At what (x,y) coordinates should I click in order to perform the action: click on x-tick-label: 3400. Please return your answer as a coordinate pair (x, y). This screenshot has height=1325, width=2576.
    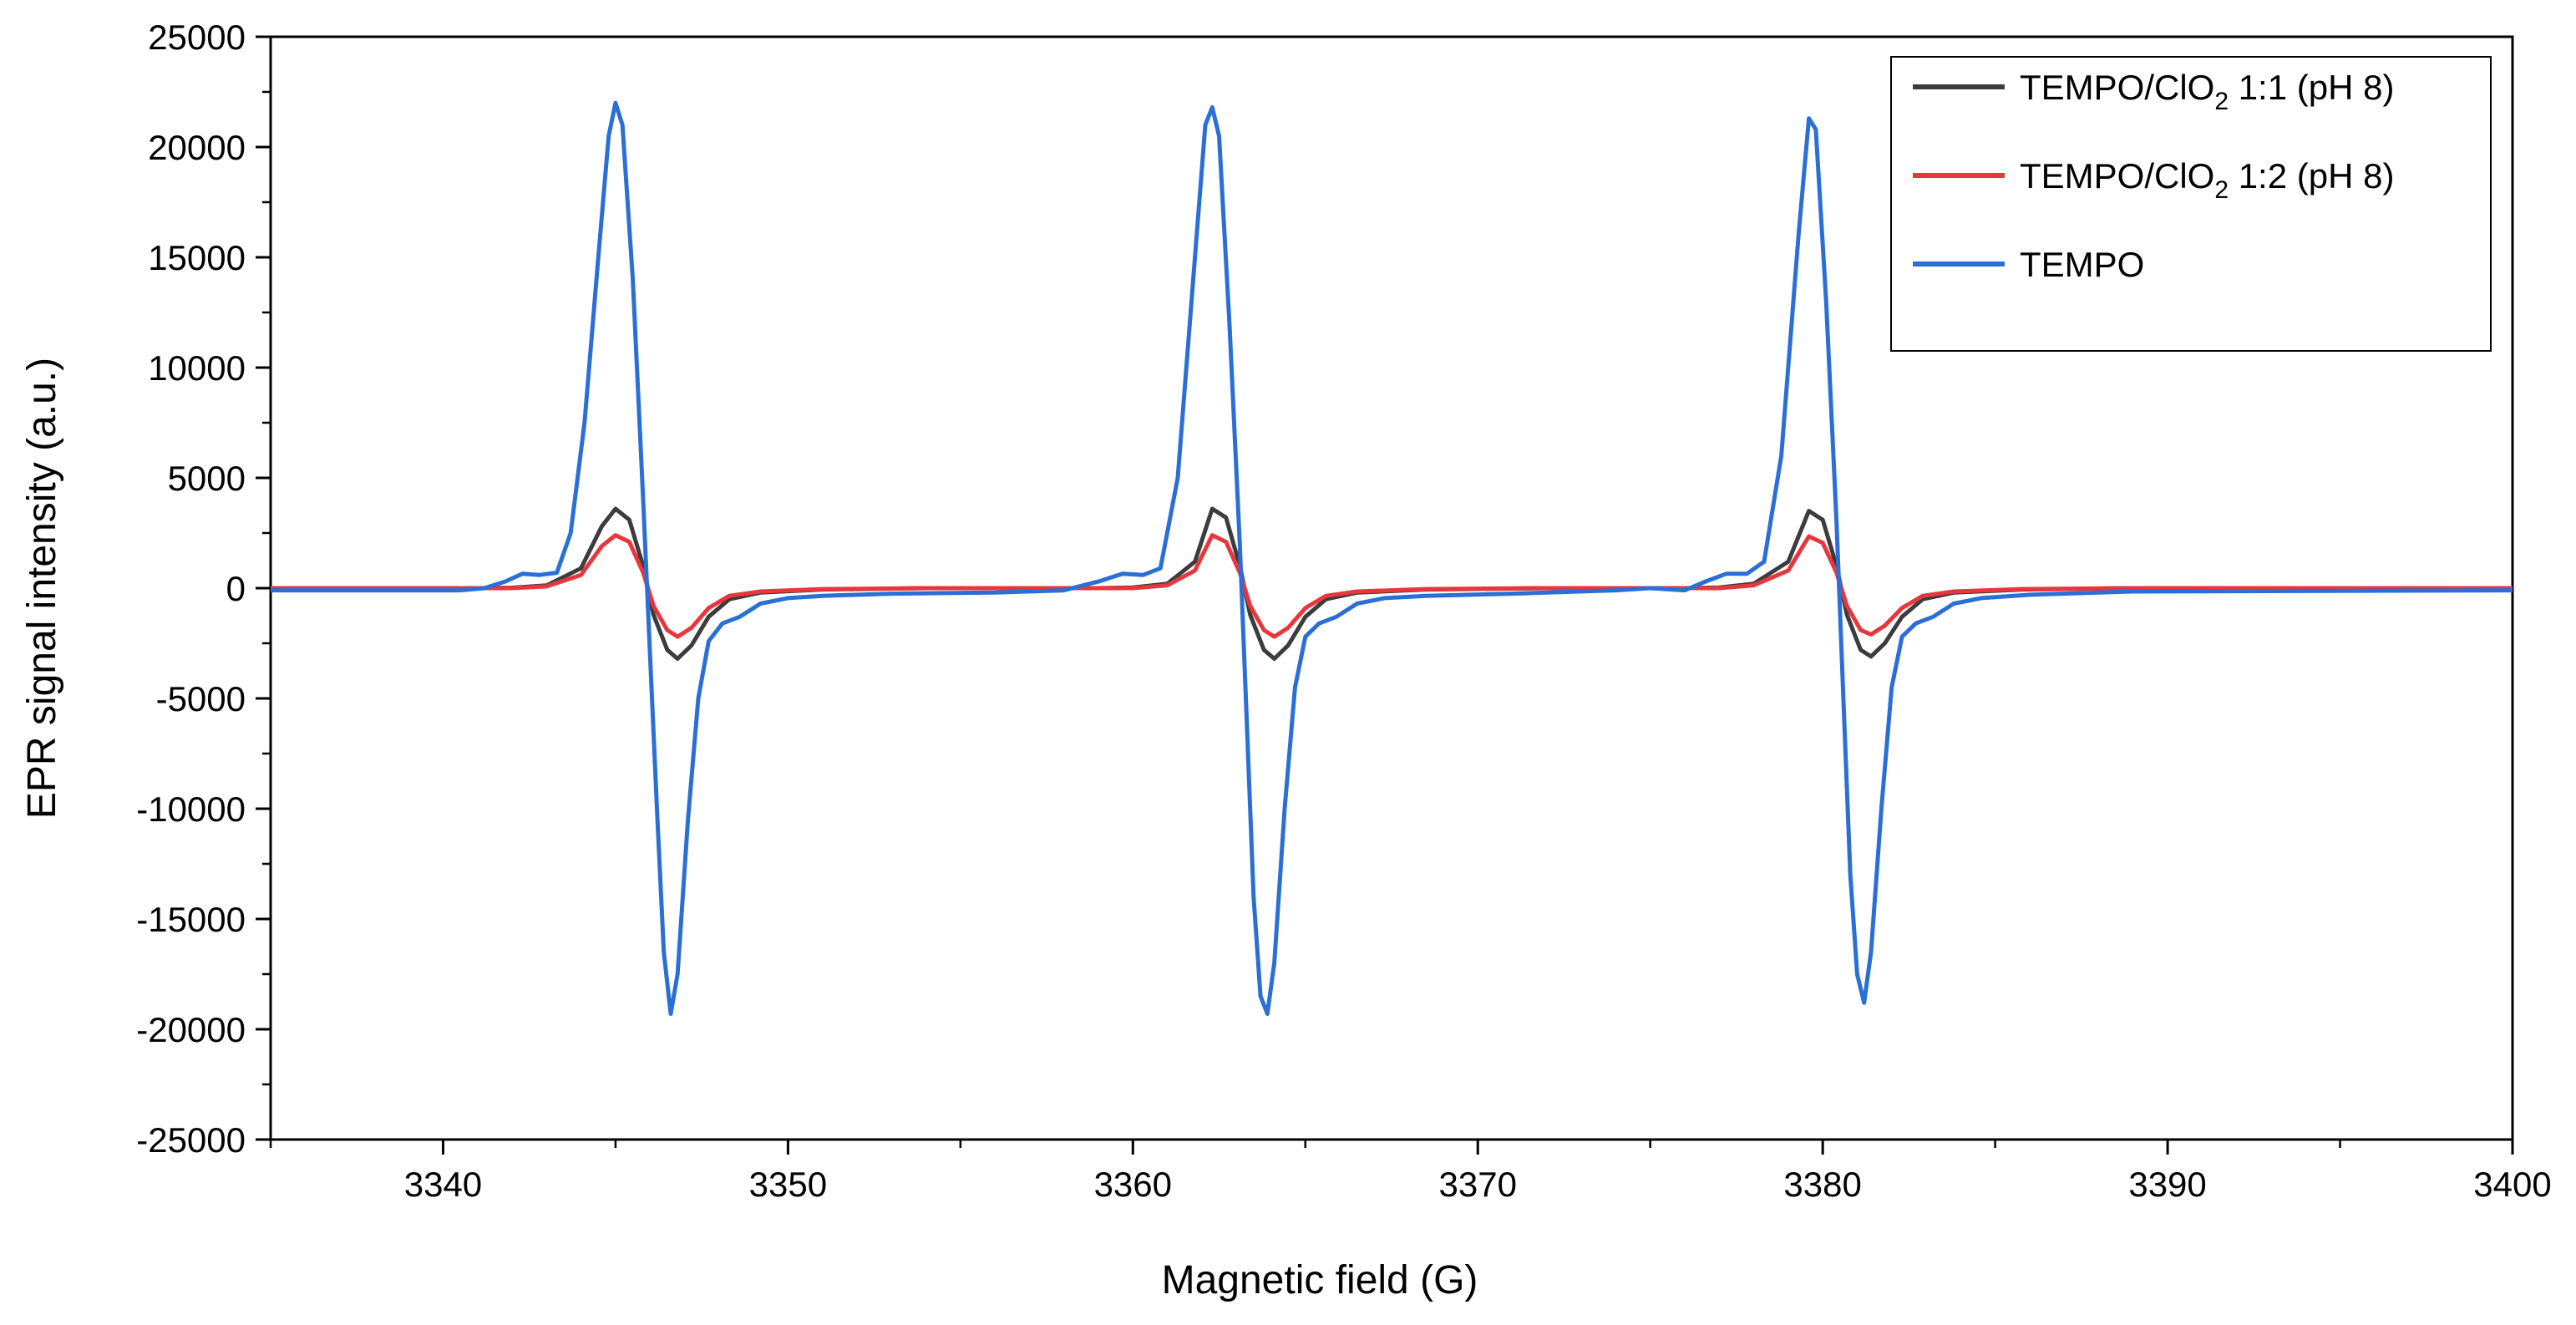
    Looking at the image, I should click on (2512, 1184).